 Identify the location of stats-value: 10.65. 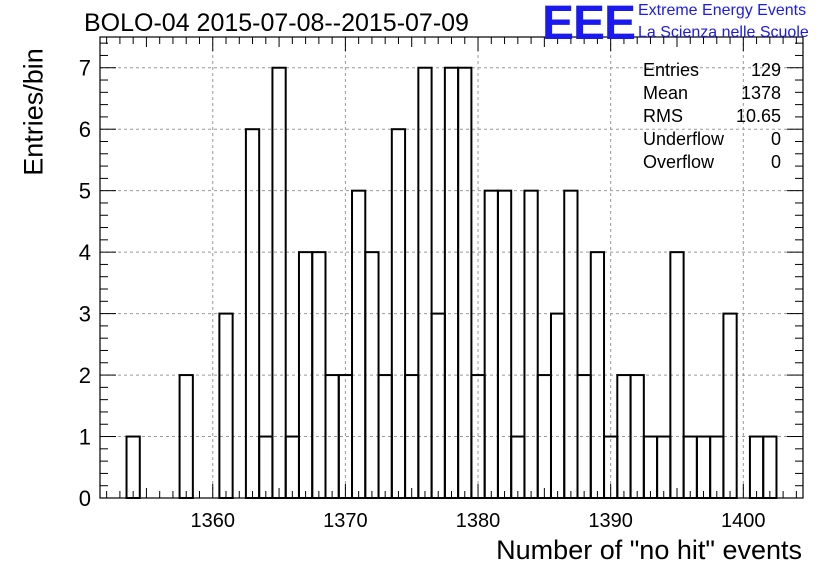
(758, 116).